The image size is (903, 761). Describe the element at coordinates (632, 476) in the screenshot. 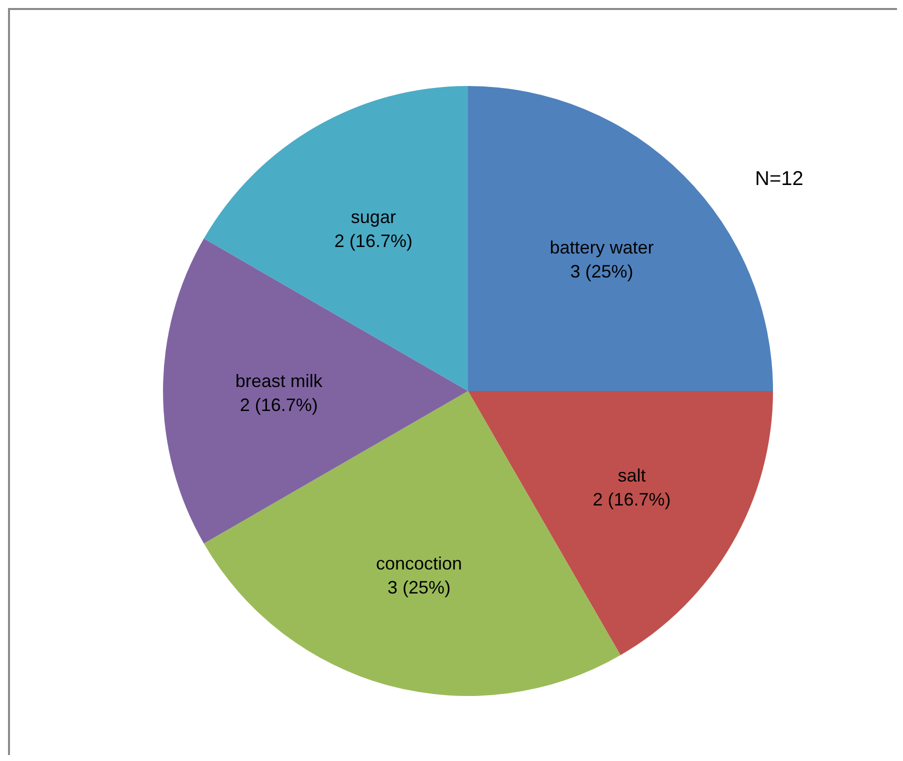

I see `slice-label: salt` at that location.